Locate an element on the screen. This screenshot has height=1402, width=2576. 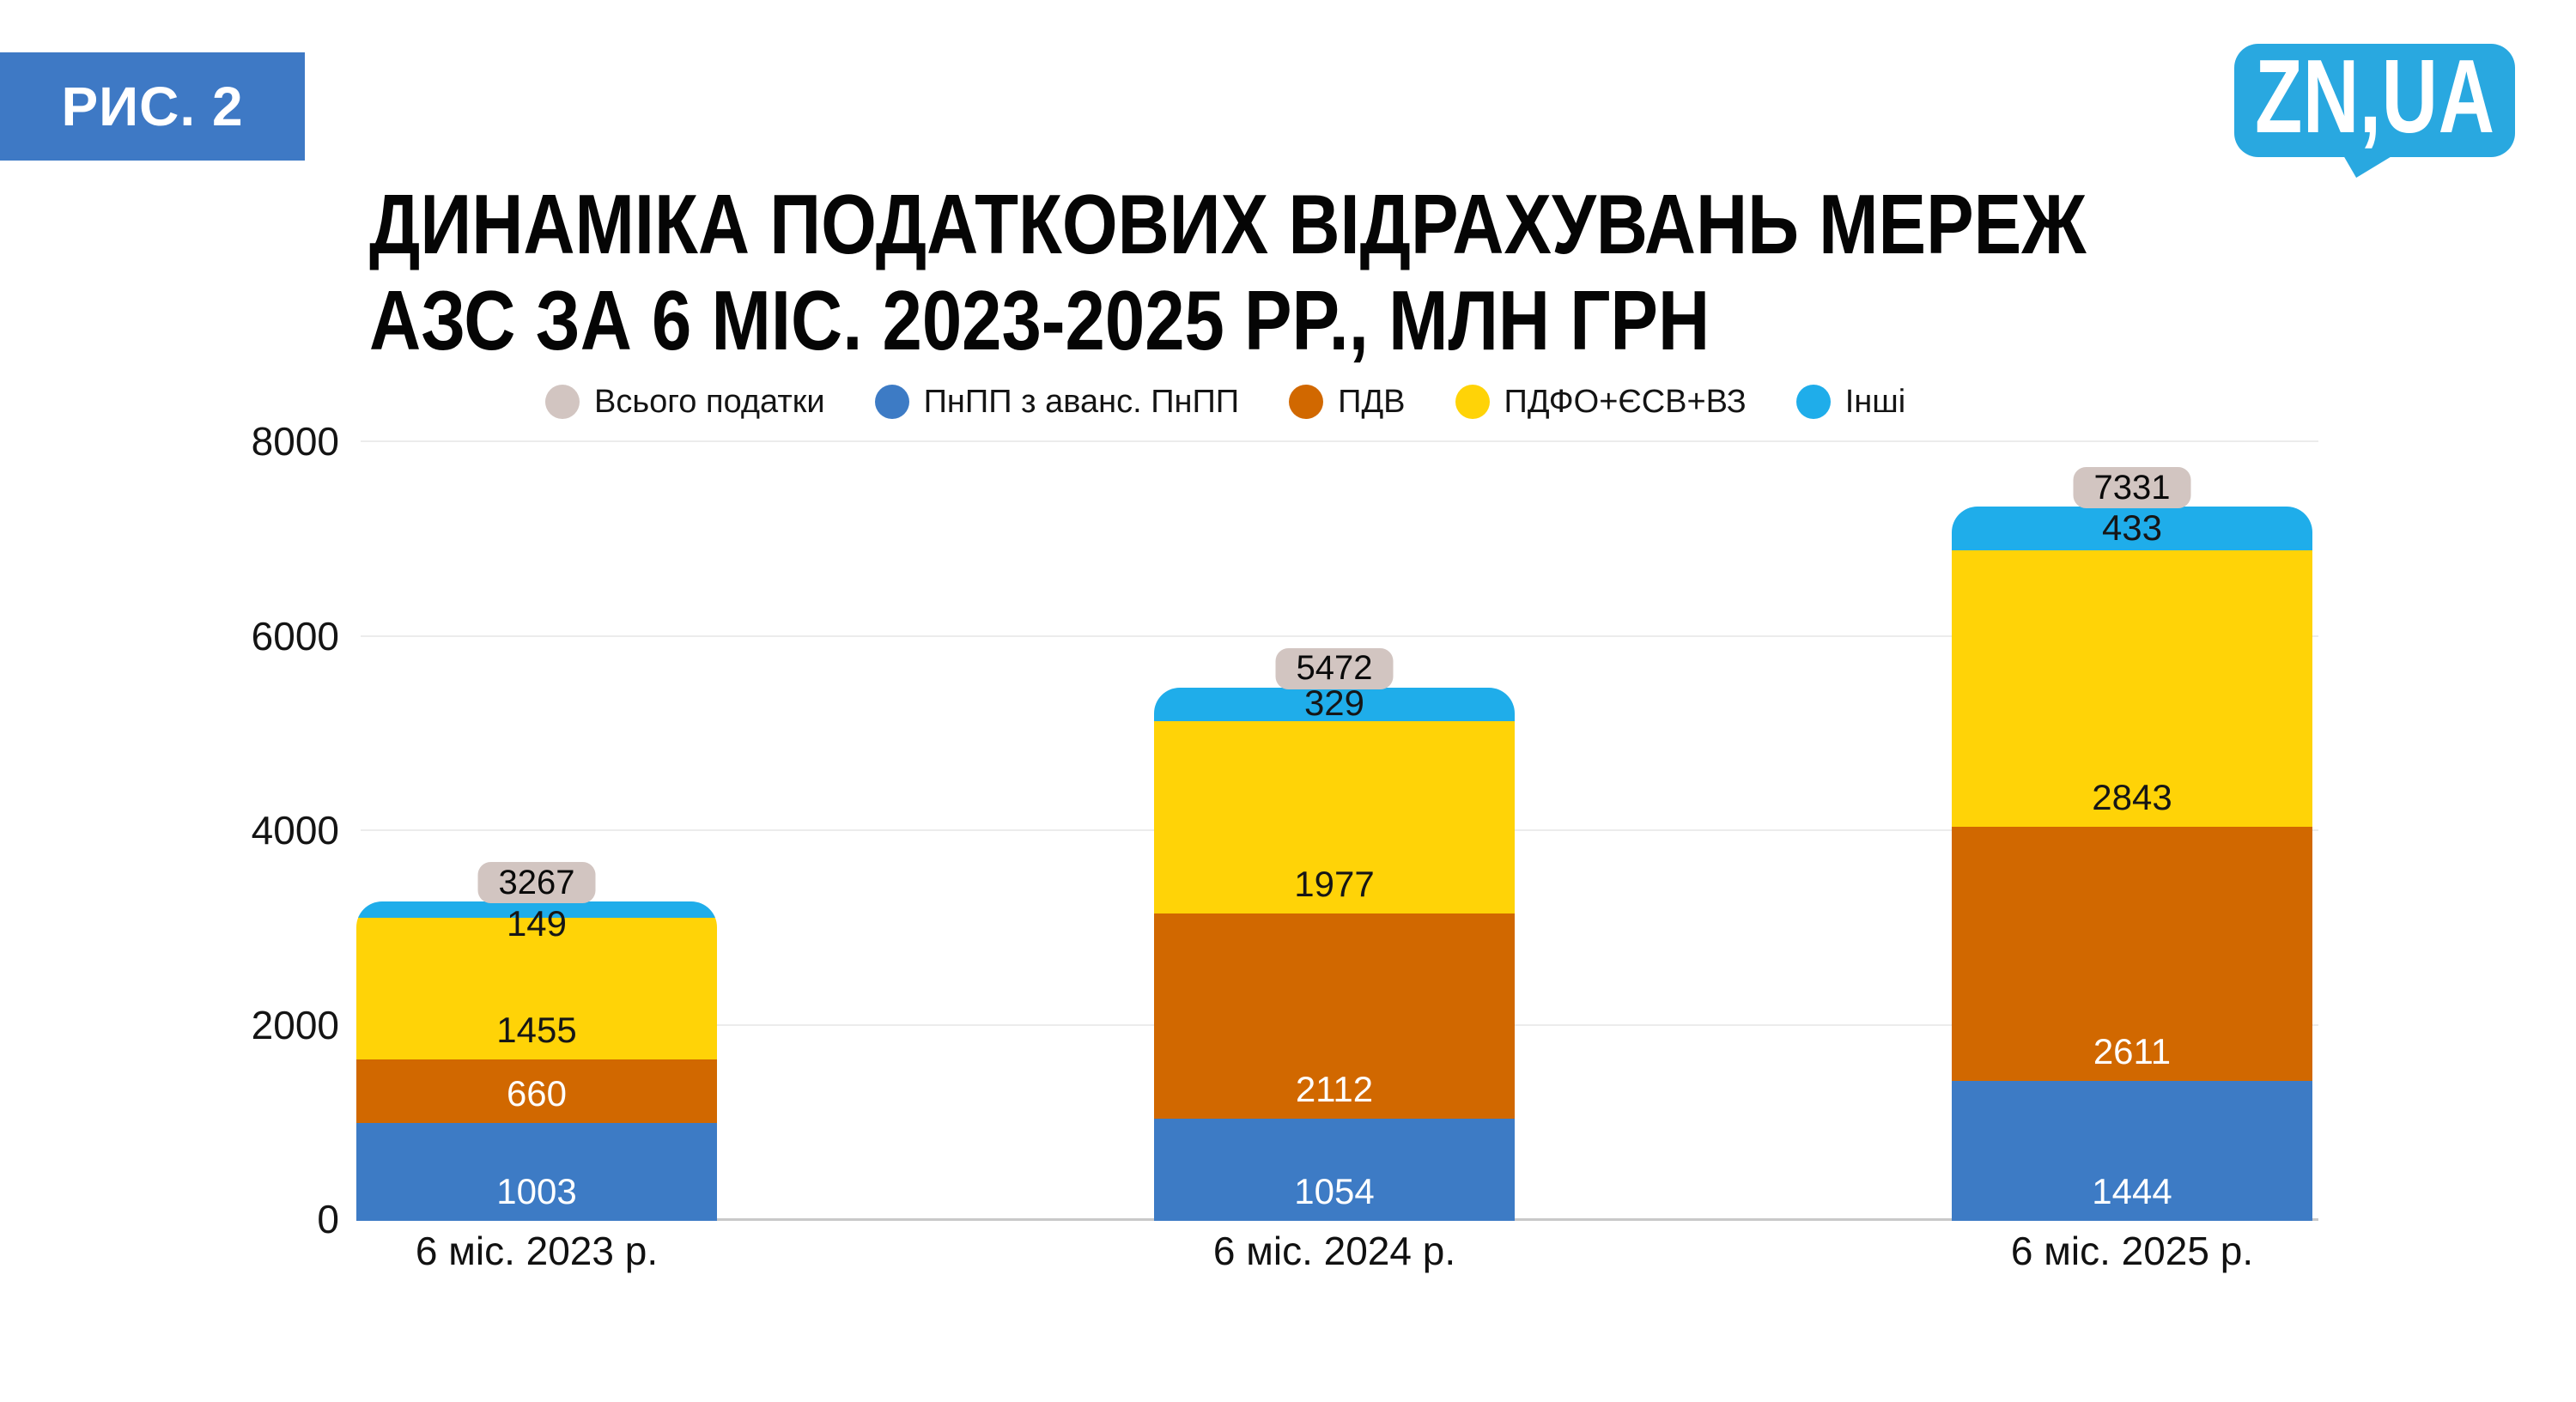
y-axis-label: 8000 is located at coordinates (295, 441).